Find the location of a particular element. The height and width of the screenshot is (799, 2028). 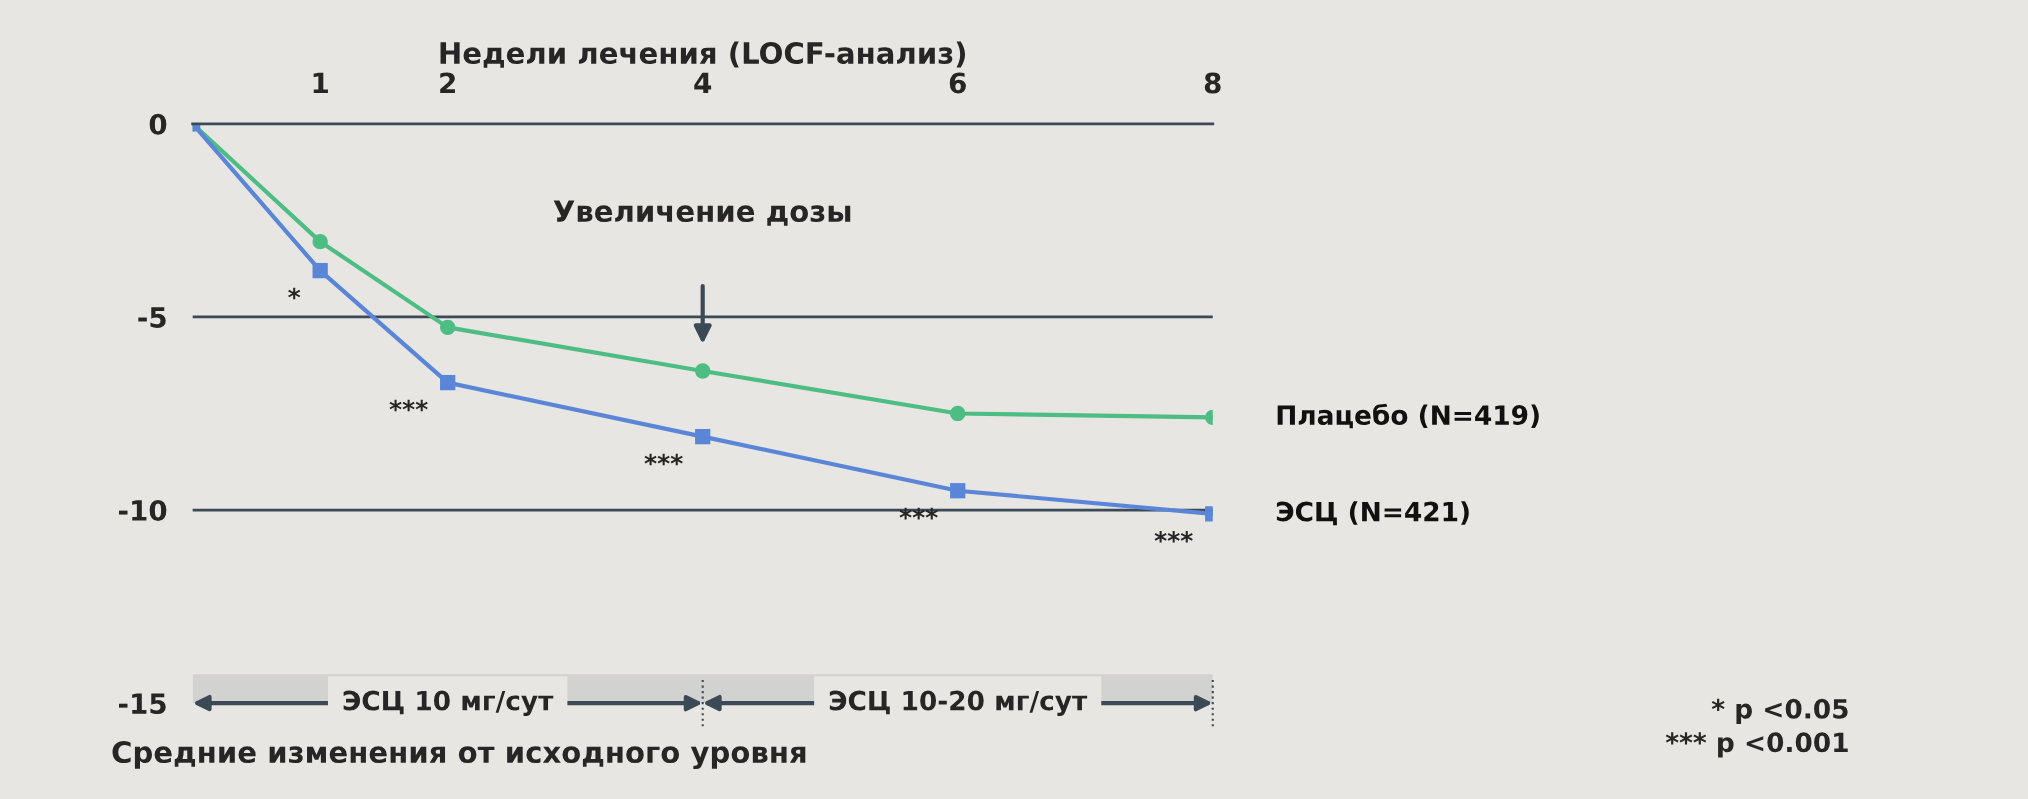

text: * p <0.05 is located at coordinates (1779, 711).